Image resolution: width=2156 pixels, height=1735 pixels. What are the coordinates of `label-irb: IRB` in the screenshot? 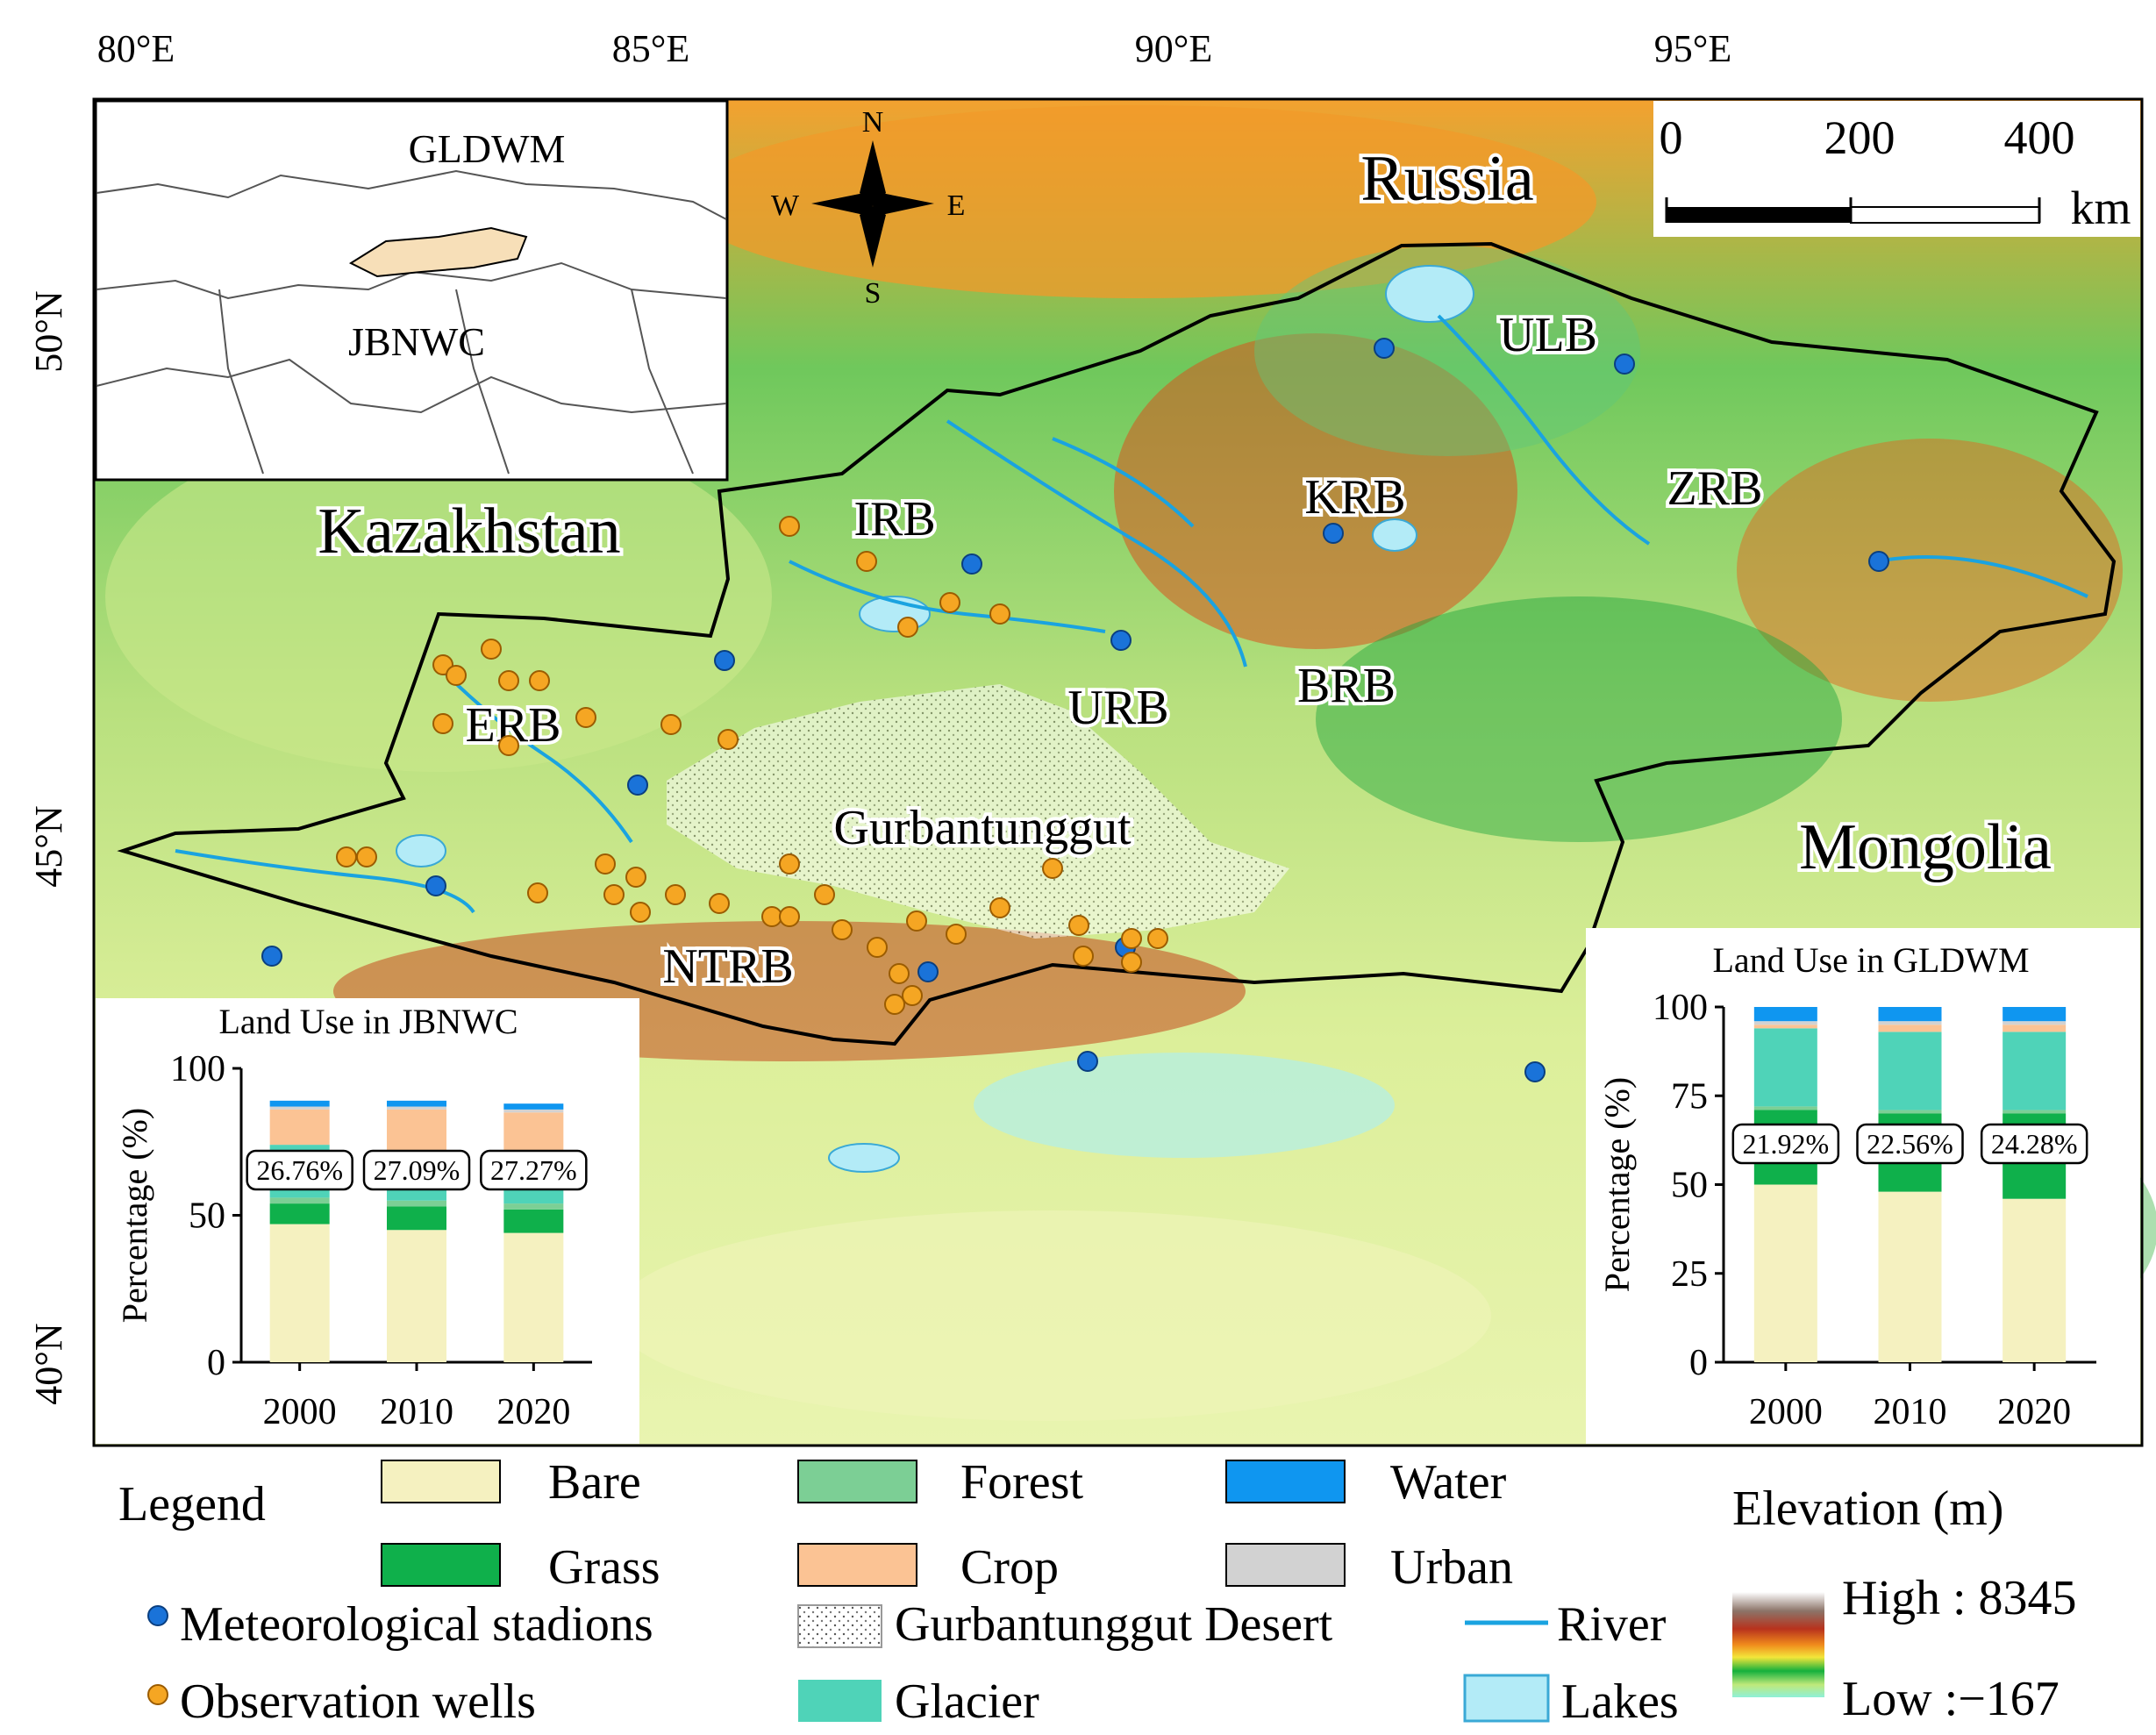 It's located at (894, 519).